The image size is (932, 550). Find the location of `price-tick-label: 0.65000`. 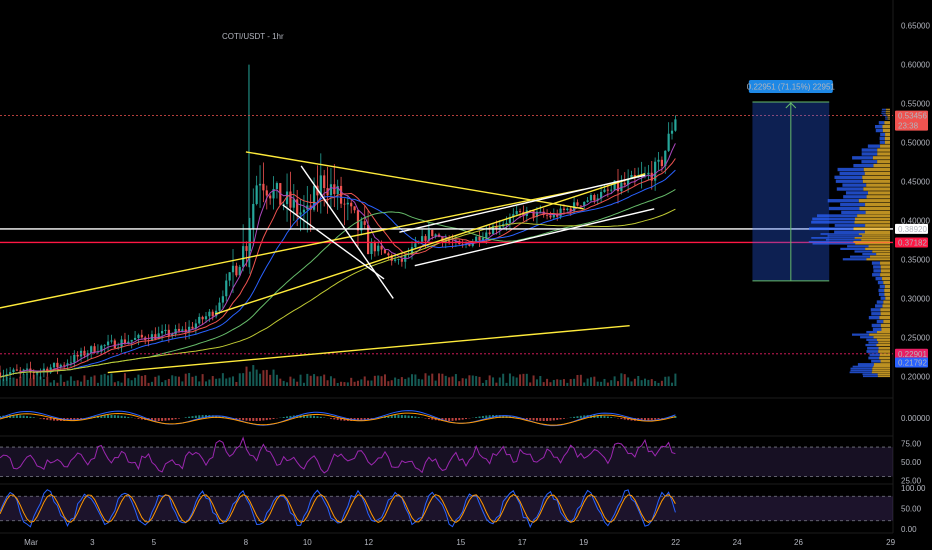

price-tick-label: 0.65000 is located at coordinates (915, 26).